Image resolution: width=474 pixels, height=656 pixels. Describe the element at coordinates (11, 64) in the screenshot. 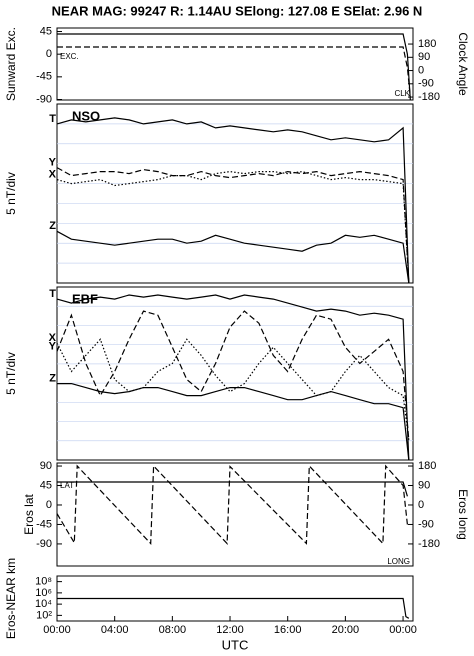

I see `y-axis-label: Sunward Exc.` at that location.